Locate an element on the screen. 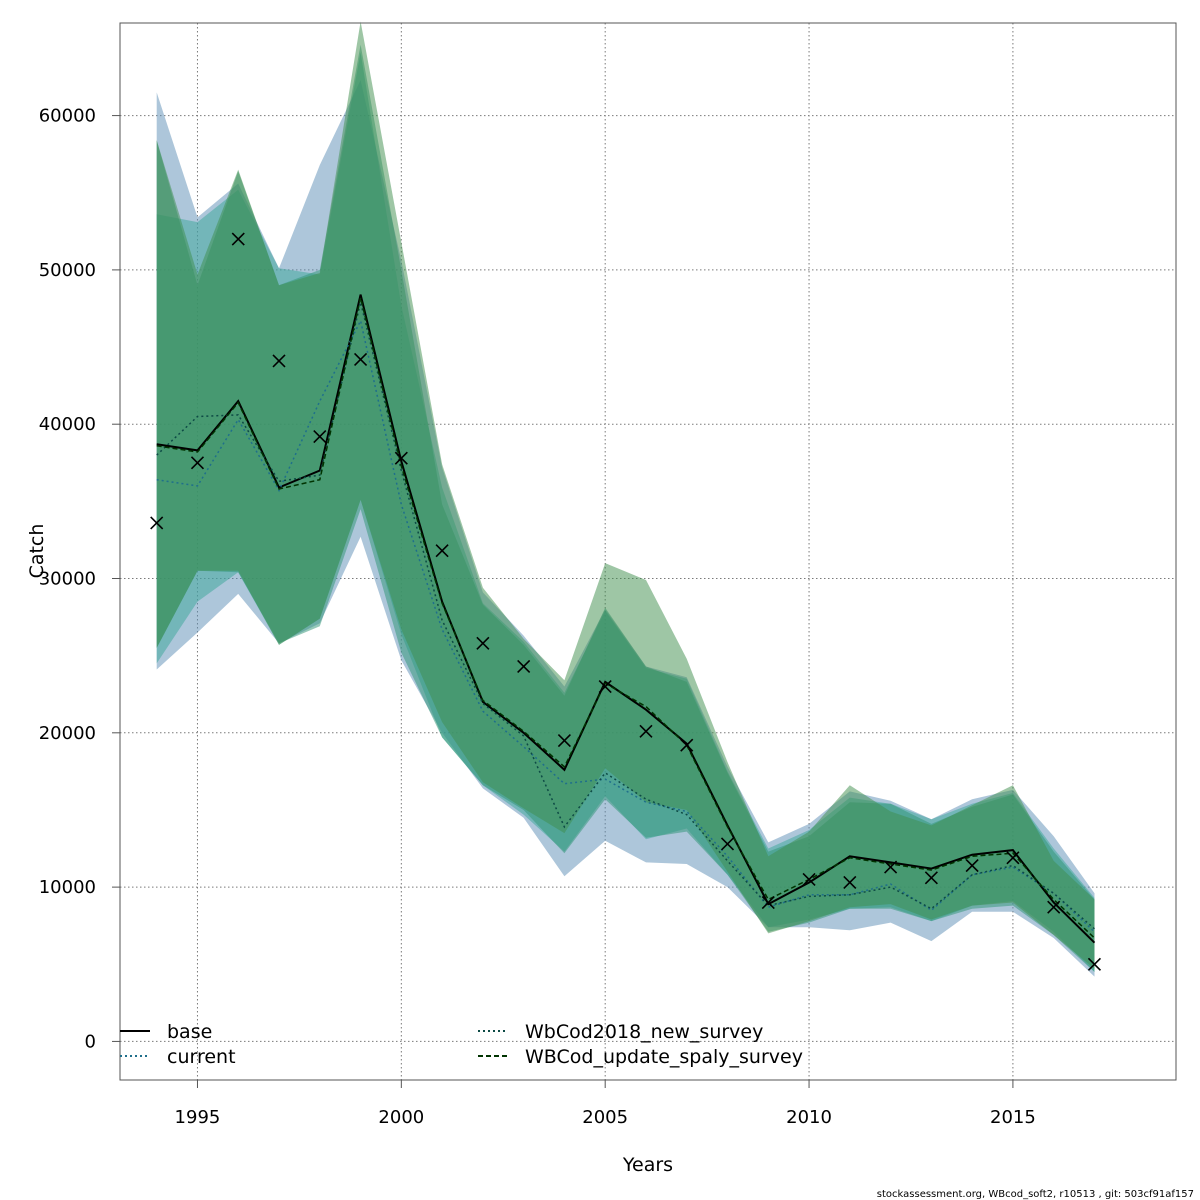 The height and width of the screenshot is (1200, 1200). observed-point-2015 is located at coordinates (1013, 858).